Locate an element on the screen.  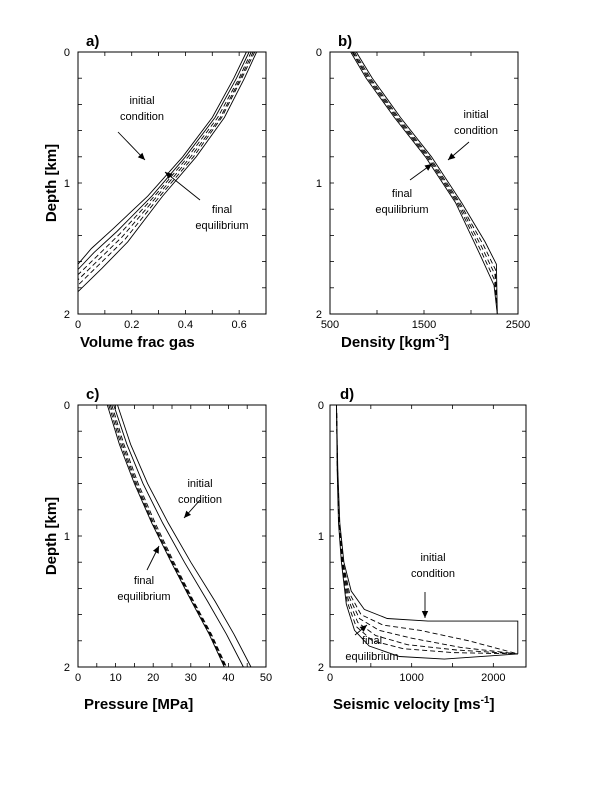
x-axis-label: Volume frac gas is located at coordinates (137, 342).